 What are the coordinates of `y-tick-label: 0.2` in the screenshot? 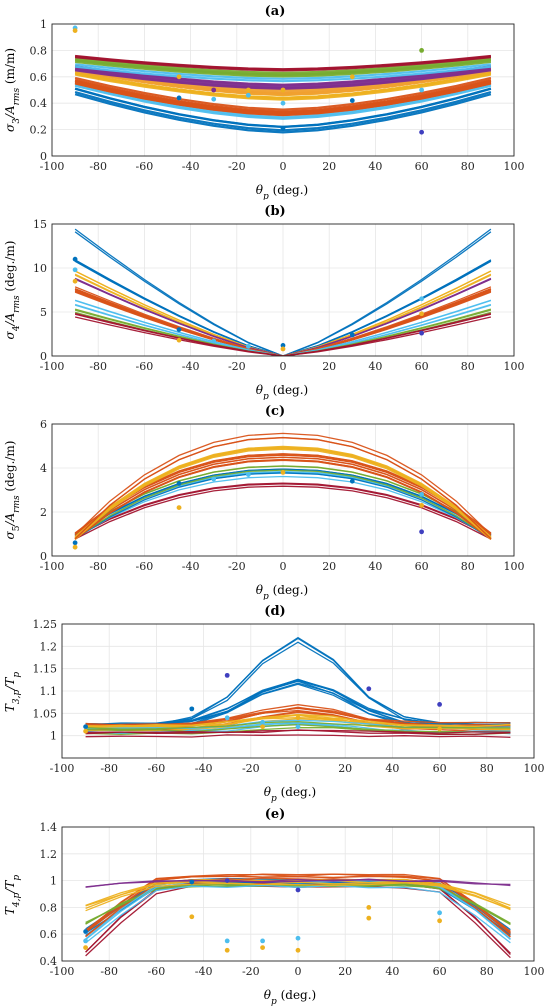 It's located at (39, 130).